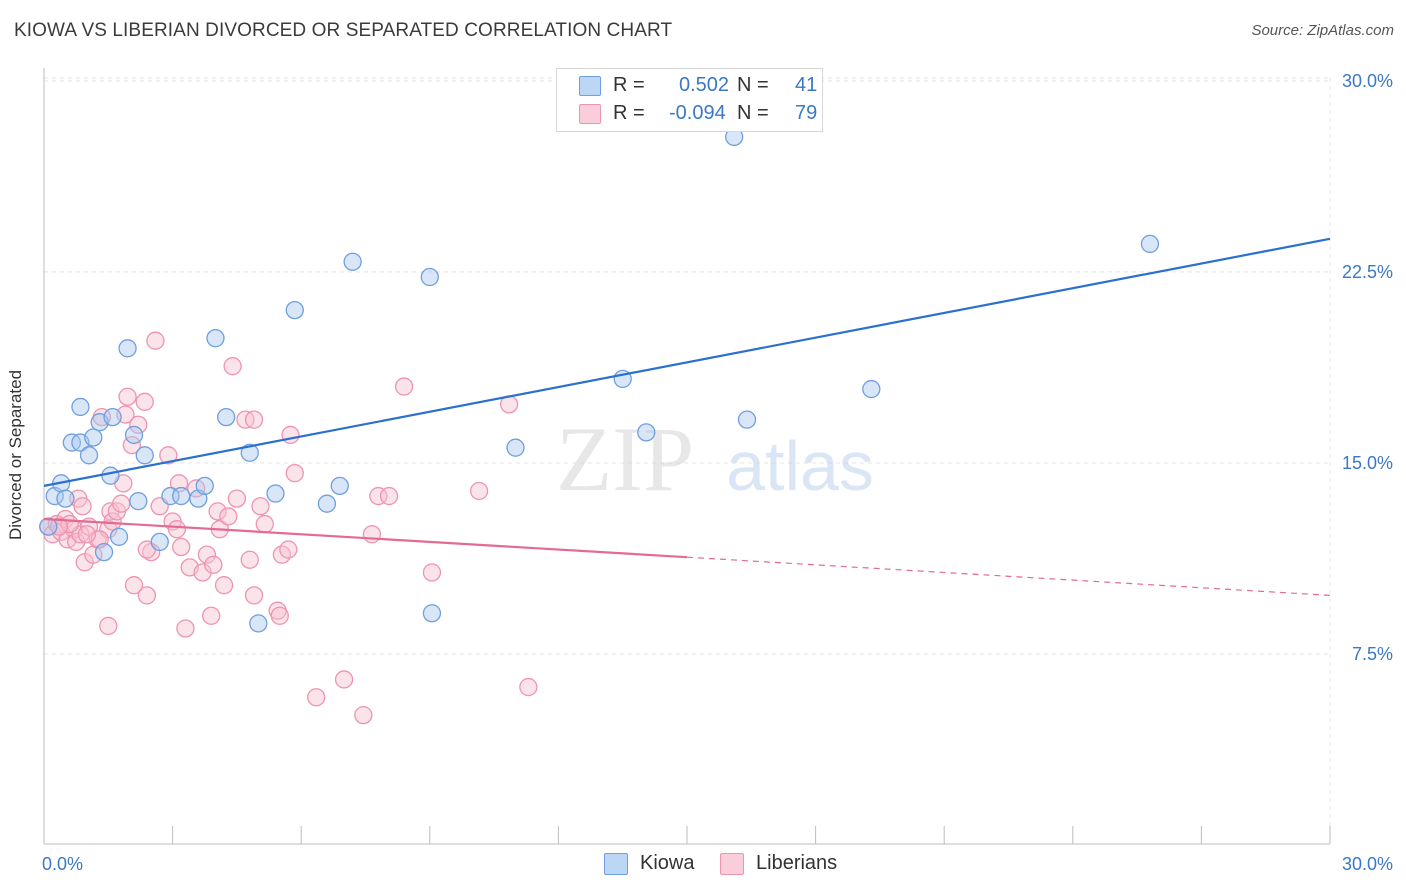 The width and height of the screenshot is (1406, 892). I want to click on y-tick-label: 15.0%, so click(1367, 463).